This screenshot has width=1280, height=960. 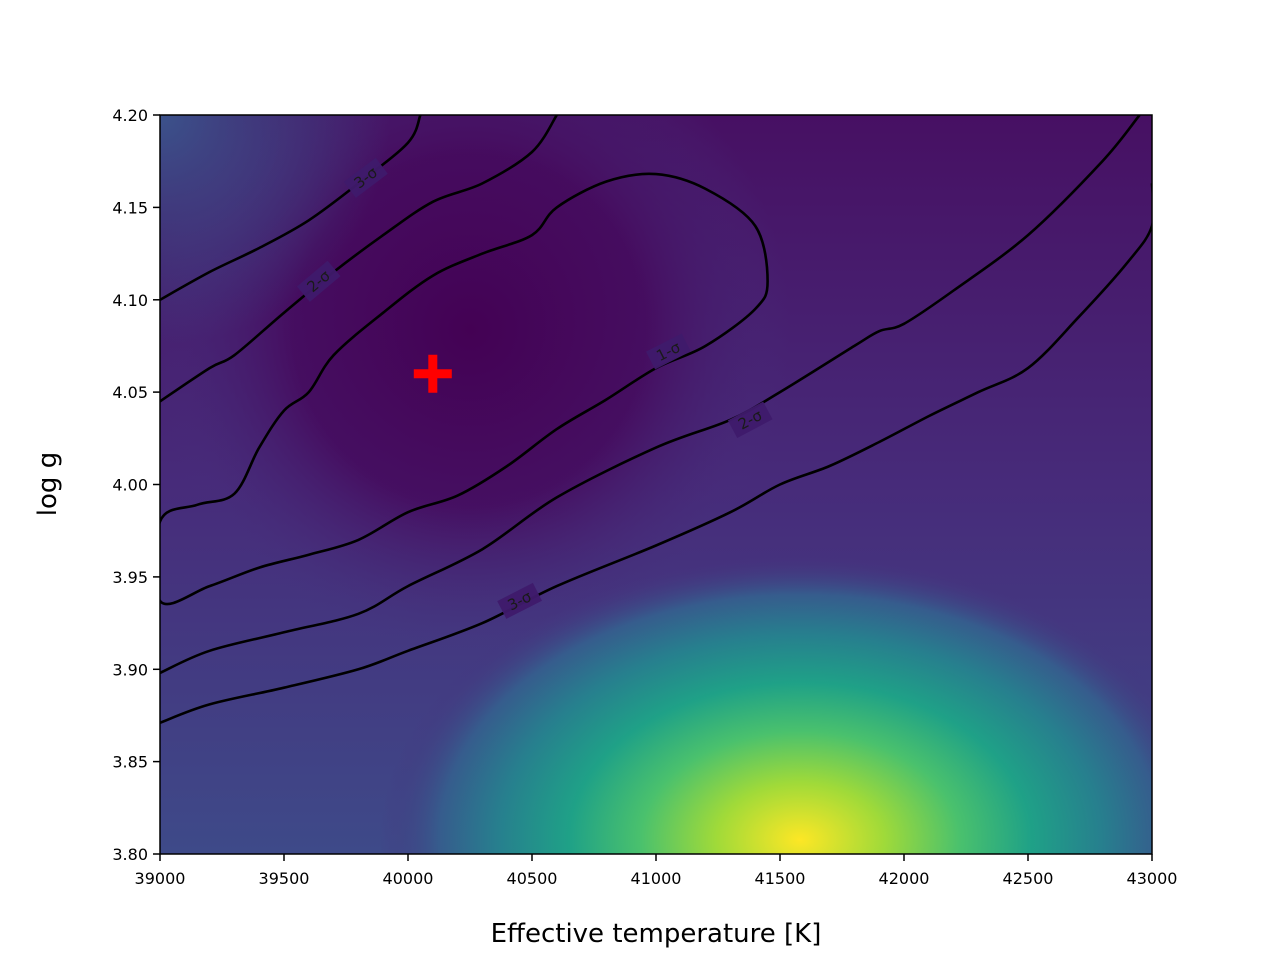 What do you see at coordinates (130, 300) in the screenshot?
I see `y-tick-label: 4.10` at bounding box center [130, 300].